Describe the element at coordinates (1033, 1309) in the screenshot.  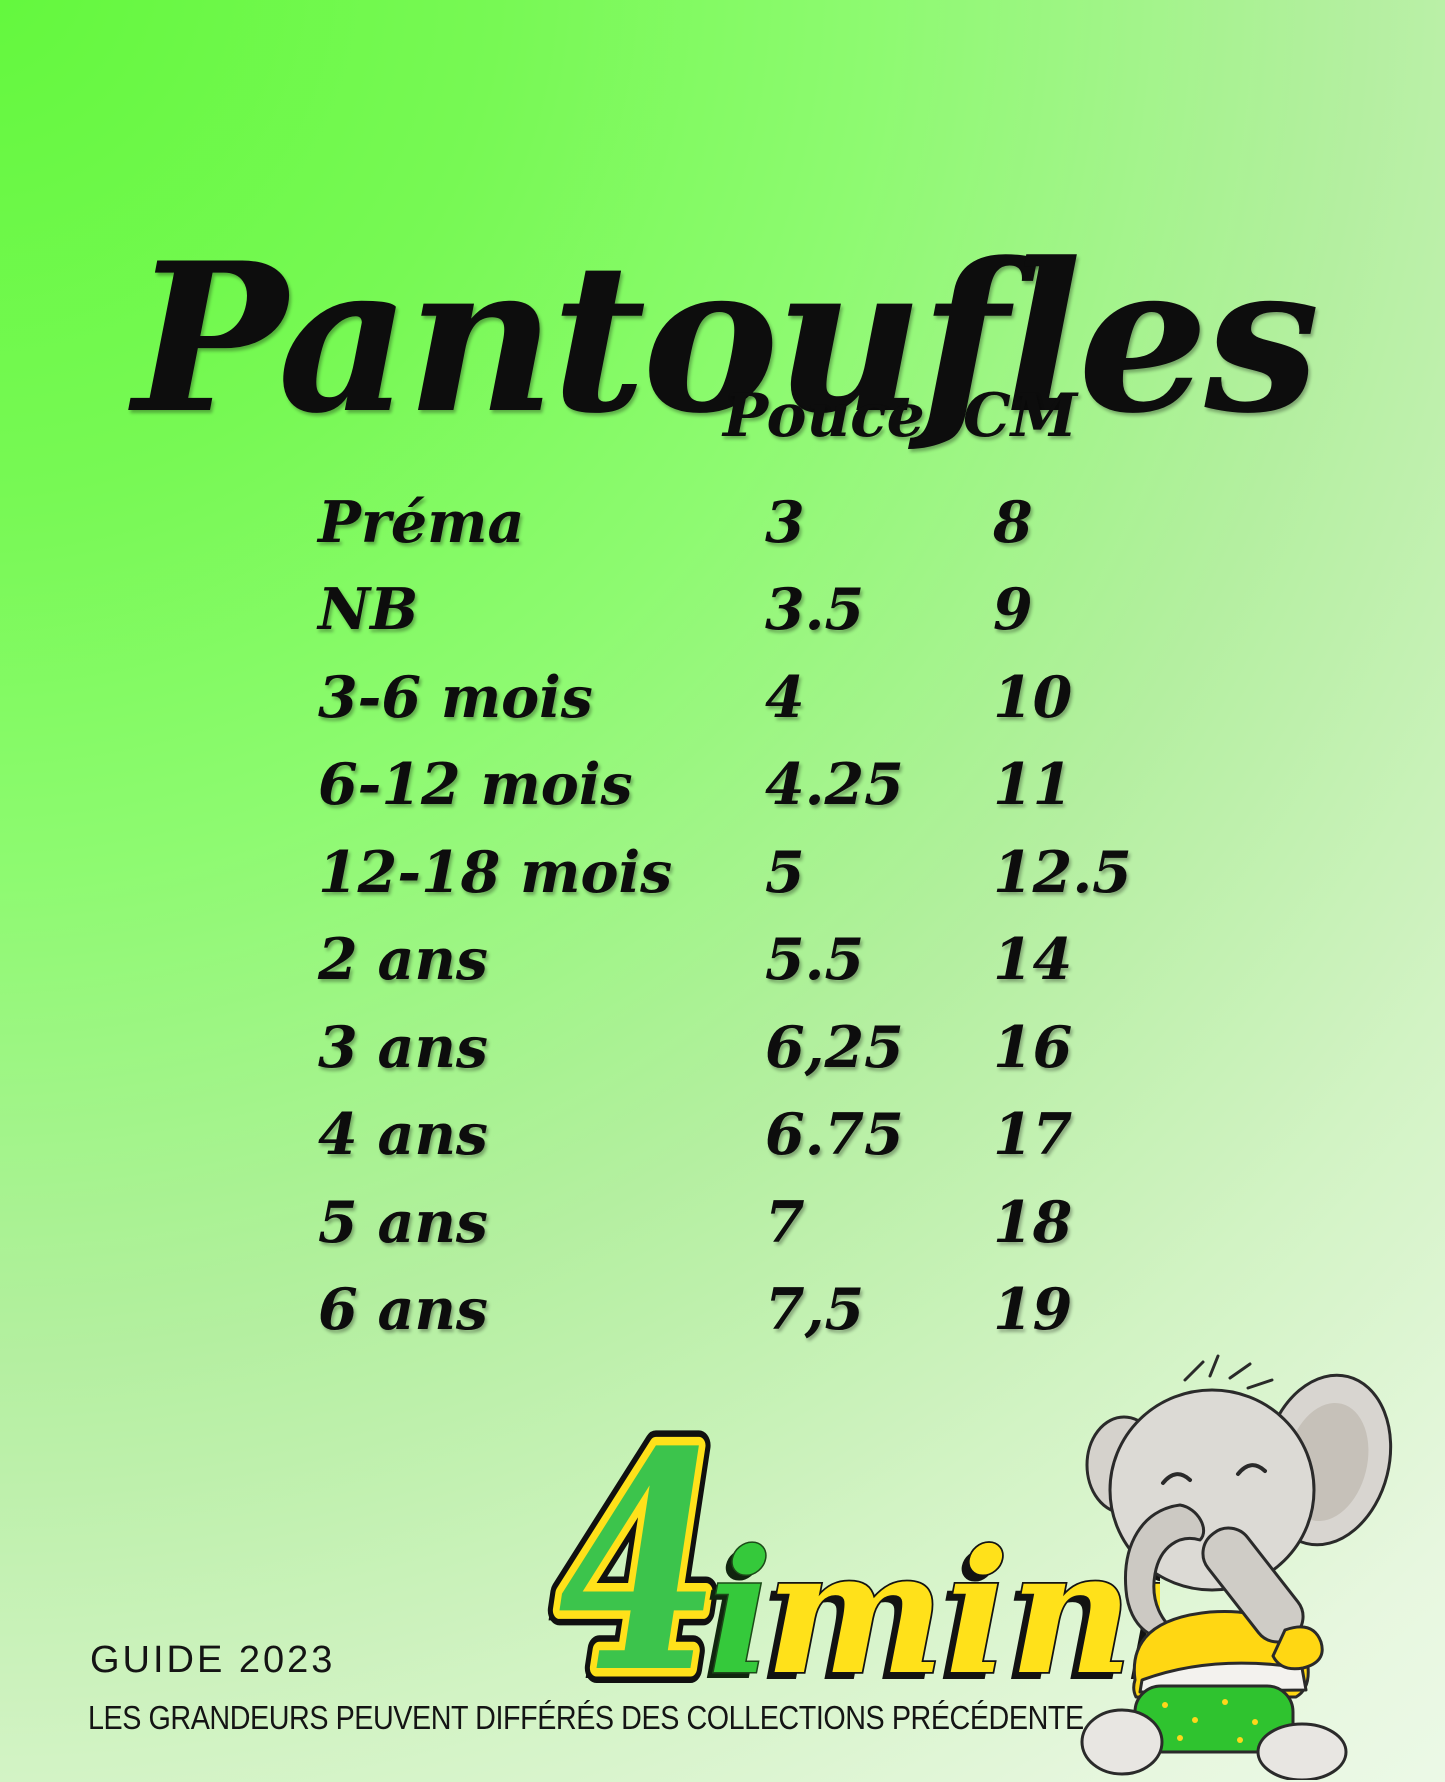
I see `cm-value: 19` at that location.